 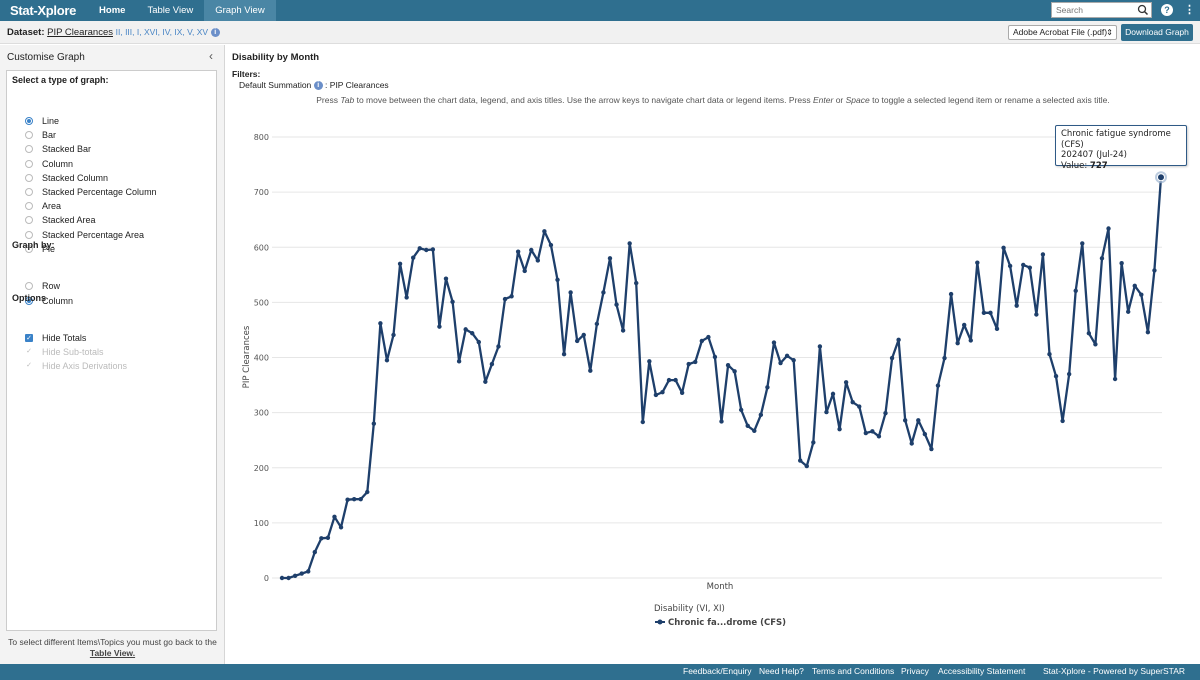 I want to click on graph-by-option: Column, so click(x=49, y=301).